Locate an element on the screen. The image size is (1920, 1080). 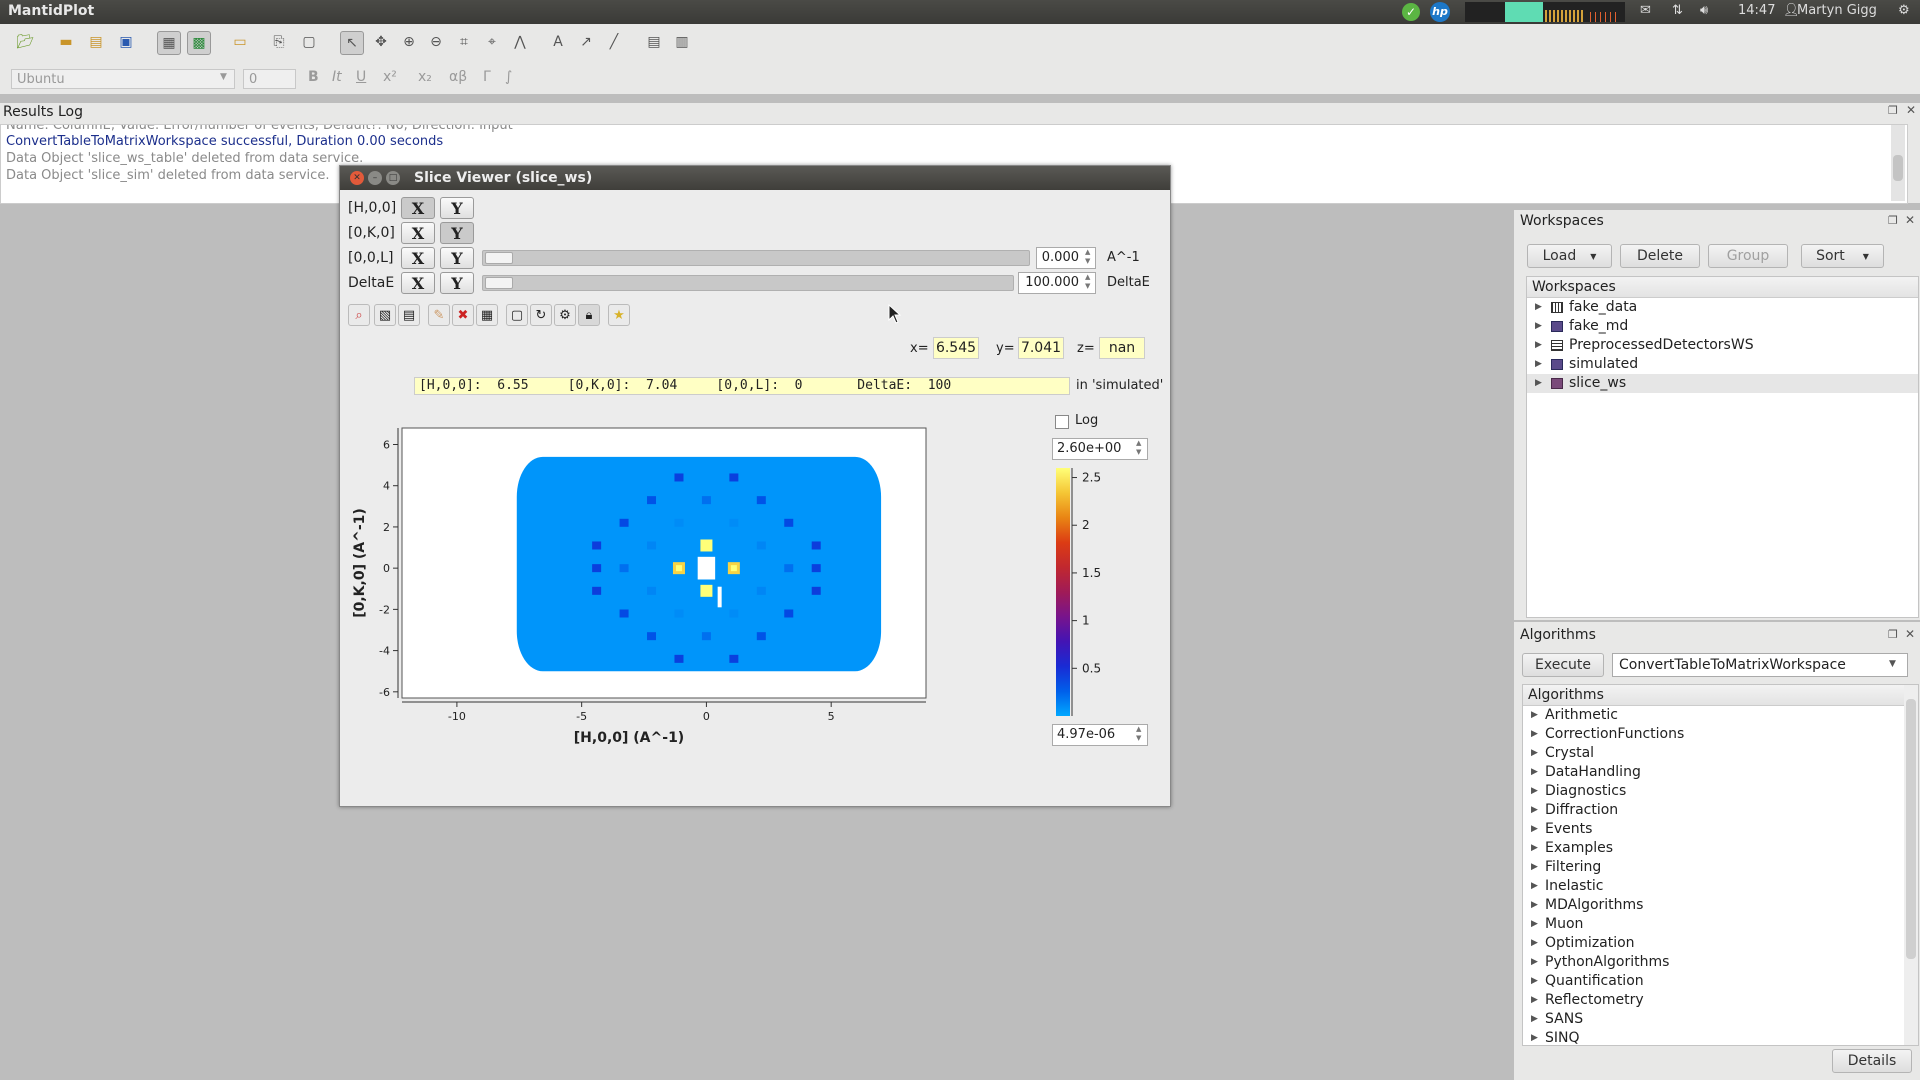
details-button: Details is located at coordinates (1872, 1061).